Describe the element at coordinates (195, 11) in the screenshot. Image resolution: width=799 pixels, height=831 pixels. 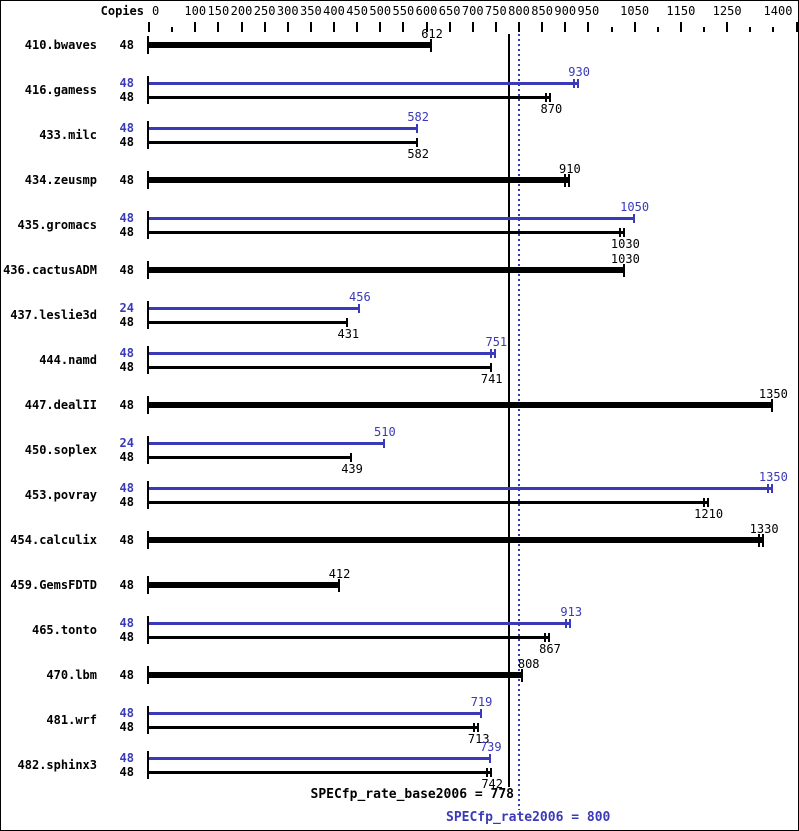
I see `axis-tick-label: 100` at that location.